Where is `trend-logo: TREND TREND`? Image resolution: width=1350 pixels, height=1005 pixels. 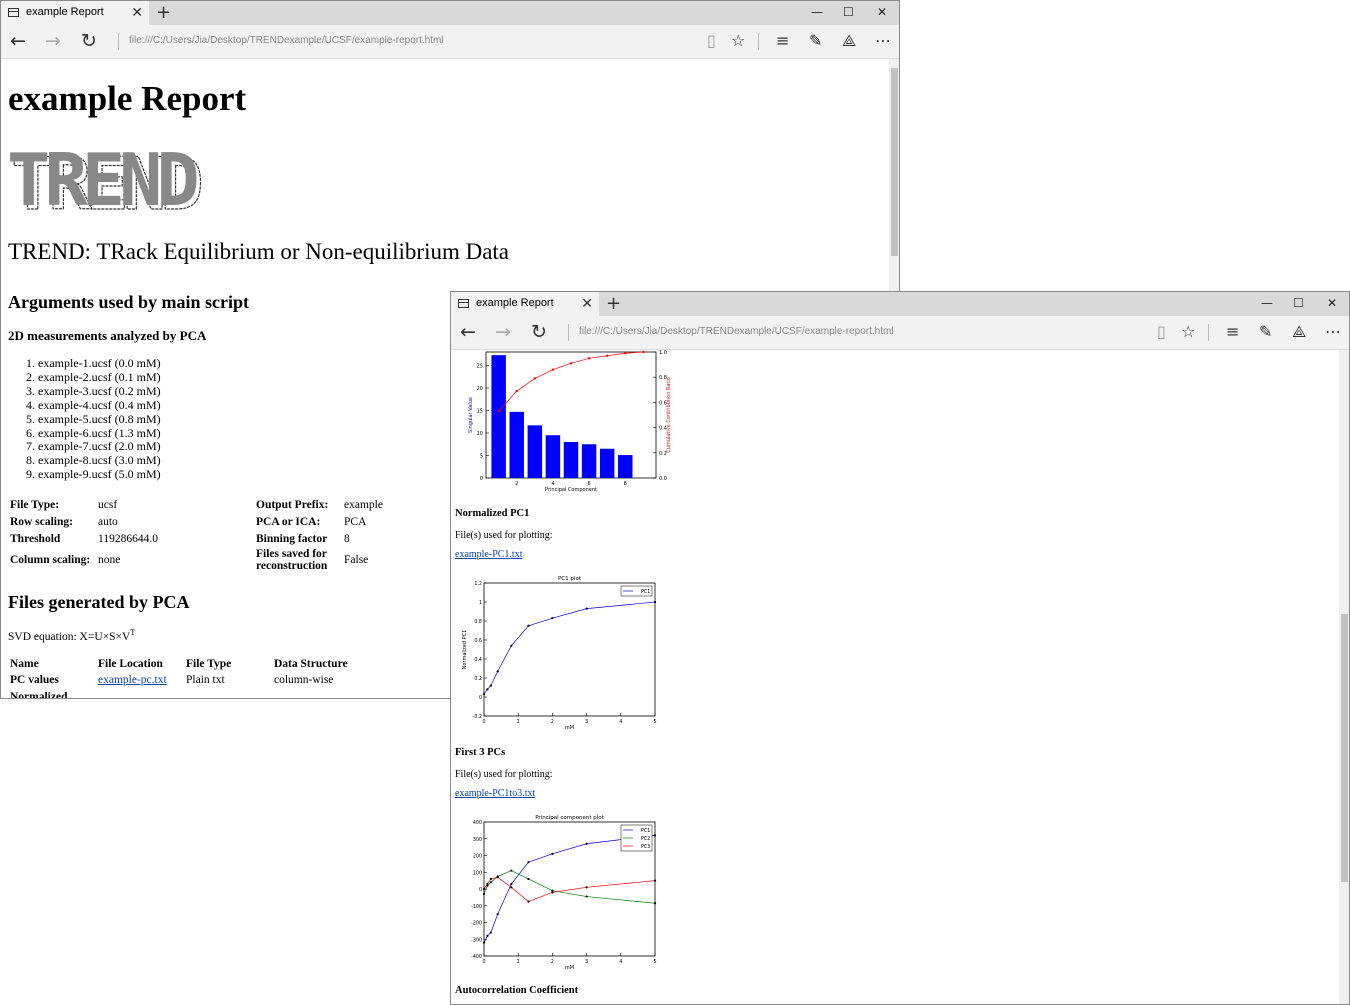
trend-logo: TREND TREND is located at coordinates (107, 181).